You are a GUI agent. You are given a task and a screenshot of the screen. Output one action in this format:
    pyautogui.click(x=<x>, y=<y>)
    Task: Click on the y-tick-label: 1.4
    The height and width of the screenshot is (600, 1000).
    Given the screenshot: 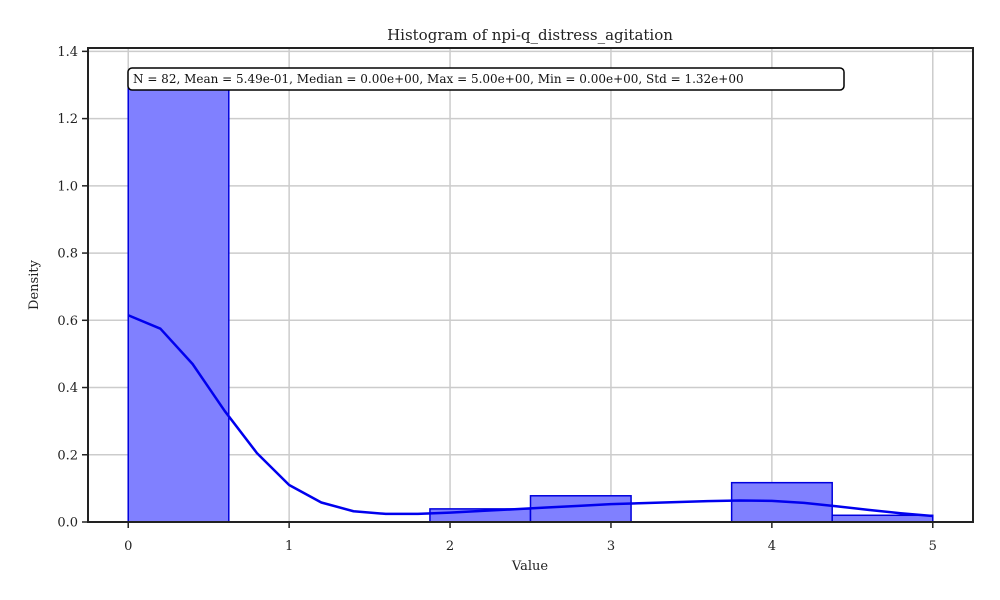 What is the action you would take?
    pyautogui.click(x=67, y=52)
    